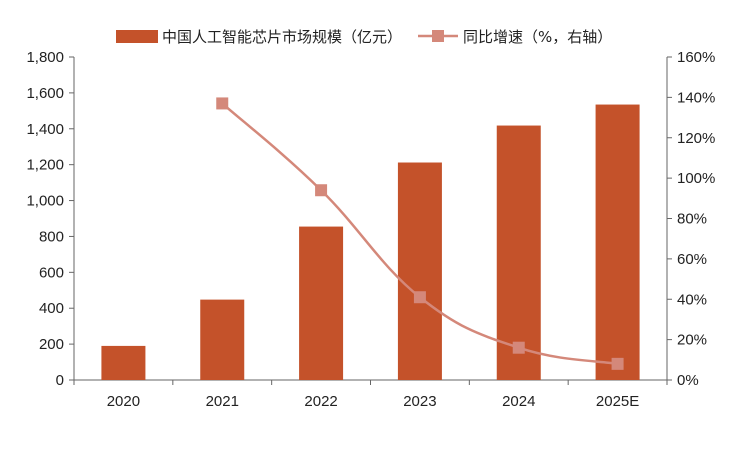  Describe the element at coordinates (696, 138) in the screenshot. I see `right-tick-label: 120%` at that location.